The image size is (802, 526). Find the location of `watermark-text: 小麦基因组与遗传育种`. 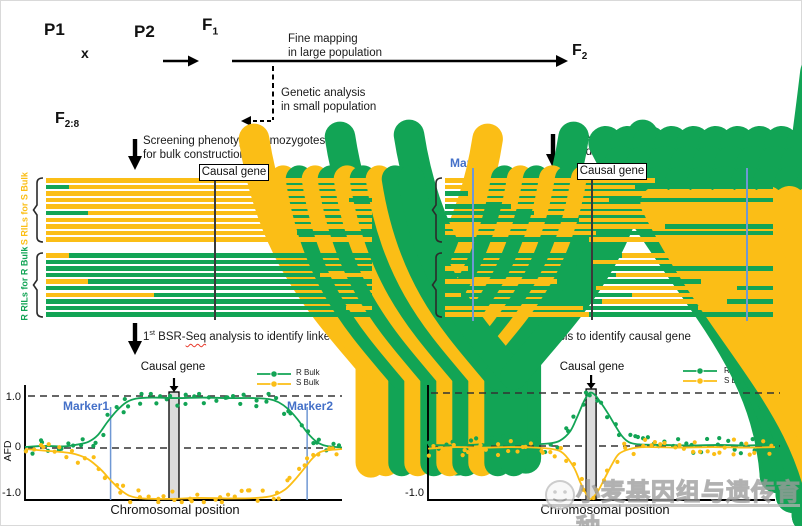

watermark-text: 小麦基因组与遗传育种 is located at coordinates (688, 502).